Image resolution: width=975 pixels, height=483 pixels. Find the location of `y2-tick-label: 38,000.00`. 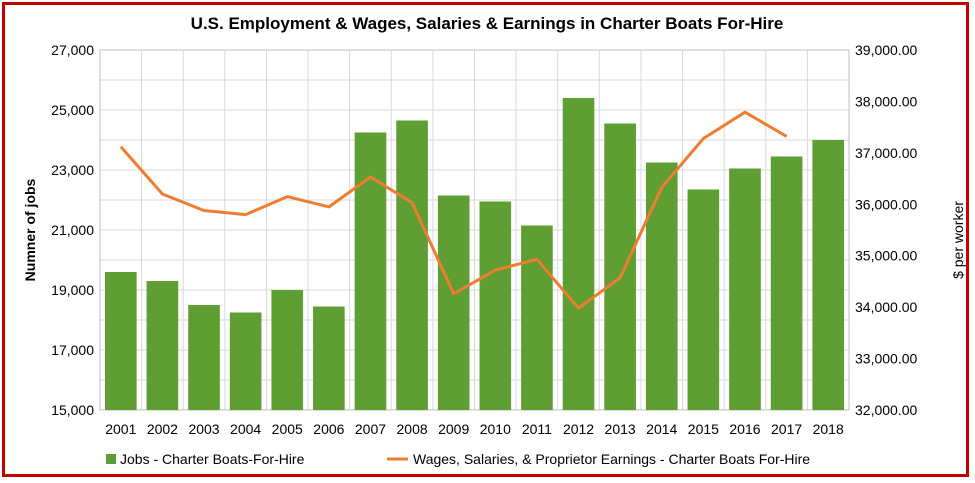

y2-tick-label: 38,000.00 is located at coordinates (886, 101).